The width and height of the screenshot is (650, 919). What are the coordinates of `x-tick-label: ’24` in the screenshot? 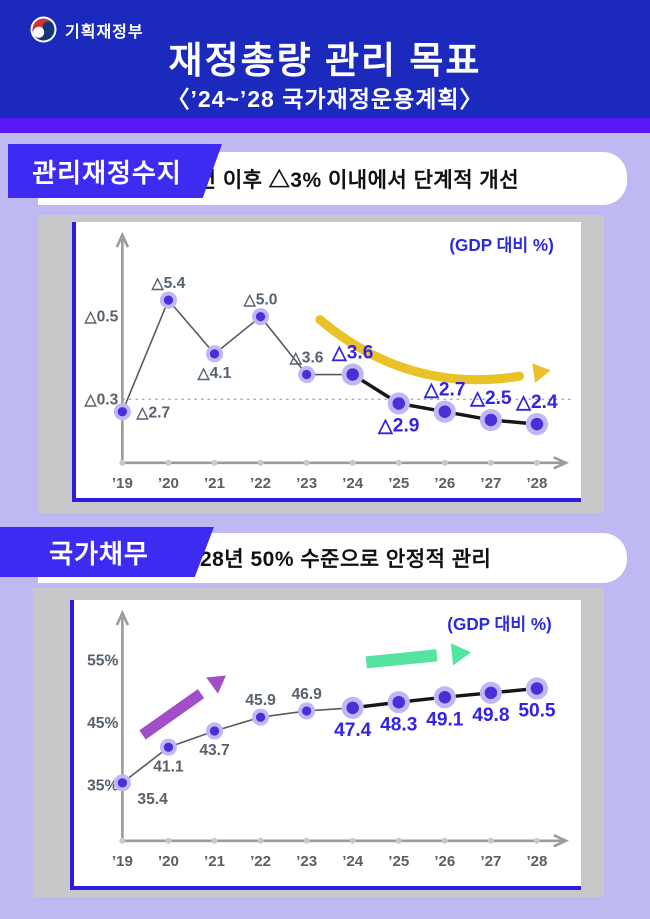 It's located at (353, 483).